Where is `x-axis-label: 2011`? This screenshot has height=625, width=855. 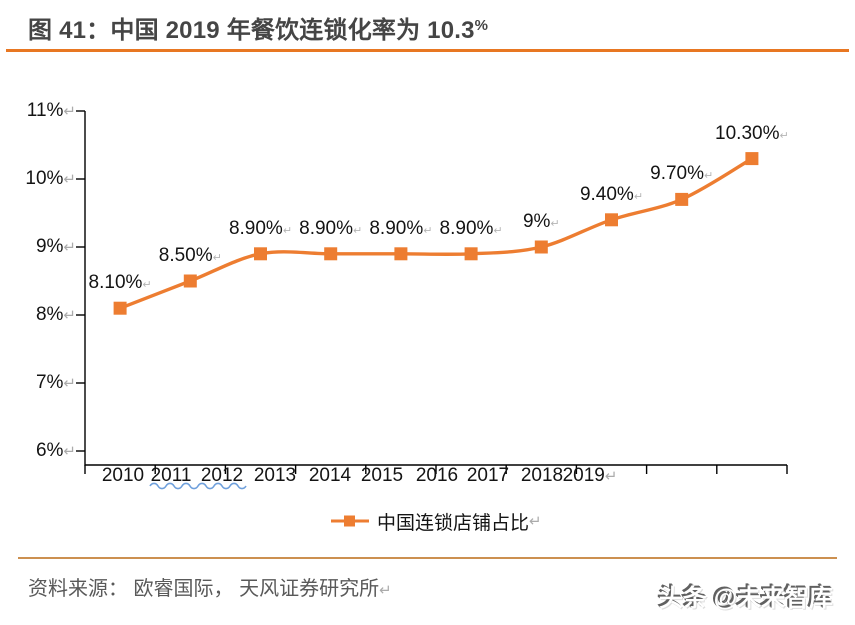 x-axis-label: 2011 is located at coordinates (171, 475).